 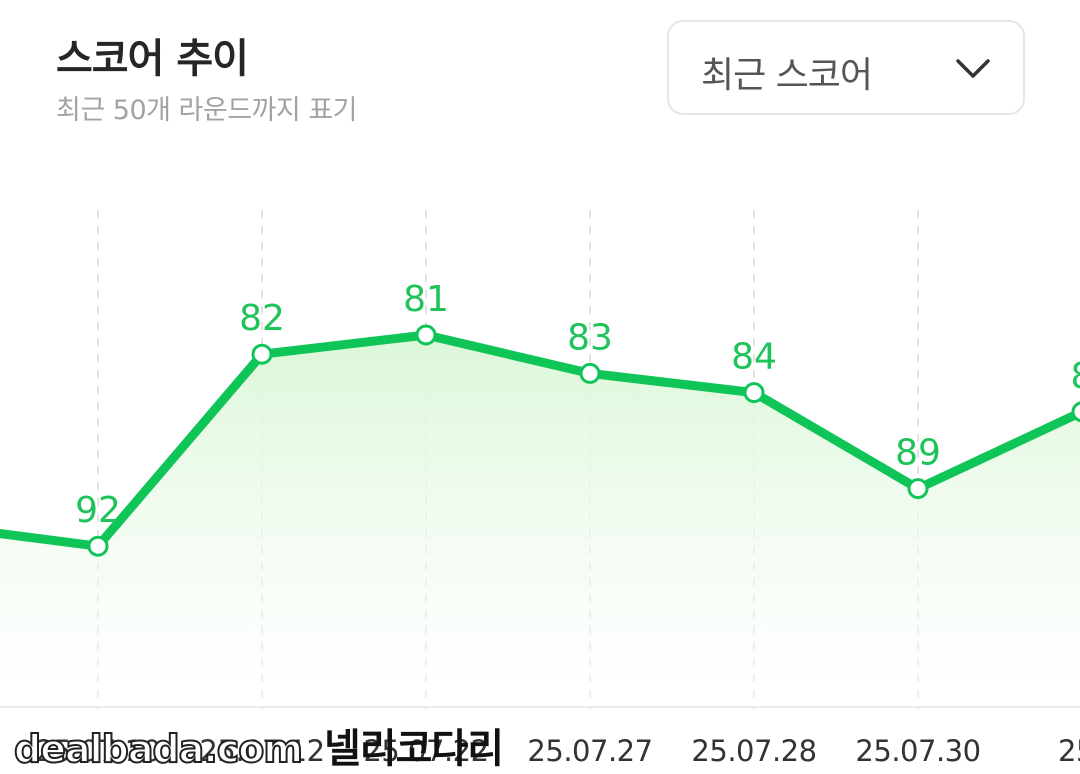 I want to click on x-tick-label: 25.07.12, so click(x=262, y=751).